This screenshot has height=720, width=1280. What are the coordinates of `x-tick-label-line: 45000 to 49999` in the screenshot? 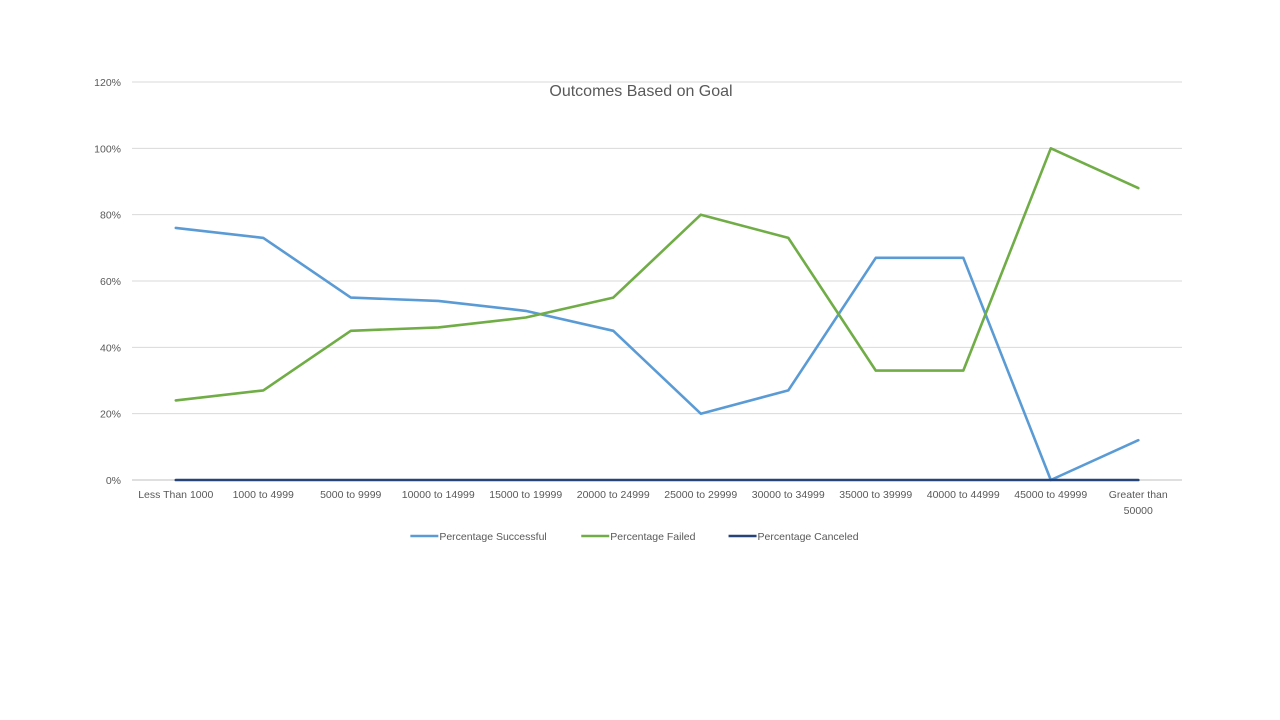 It's located at (1050, 495).